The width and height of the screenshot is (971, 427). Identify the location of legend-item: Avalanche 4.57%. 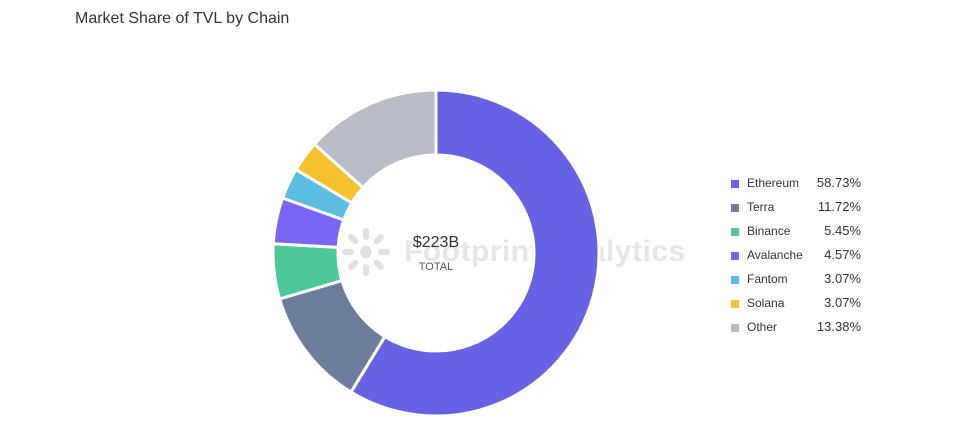
(801, 259).